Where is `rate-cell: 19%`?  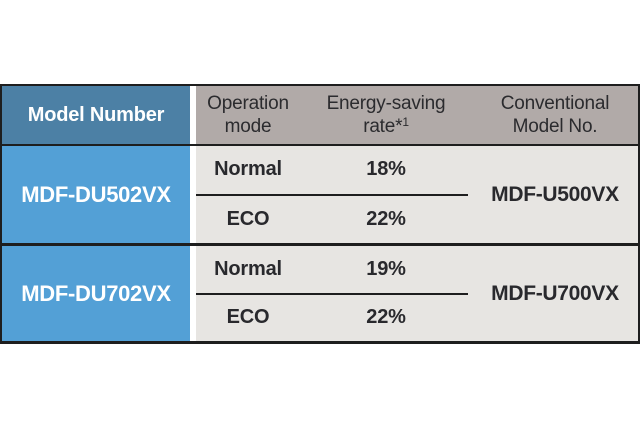 rate-cell: 19% is located at coordinates (386, 268).